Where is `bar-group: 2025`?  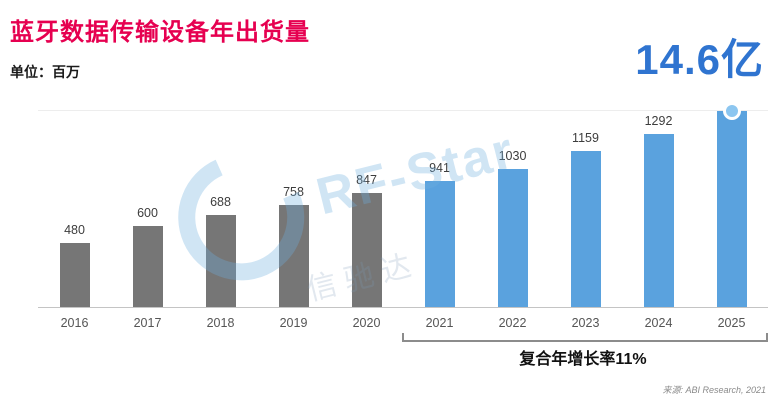
bar-group: 2025 is located at coordinates (731, 216).